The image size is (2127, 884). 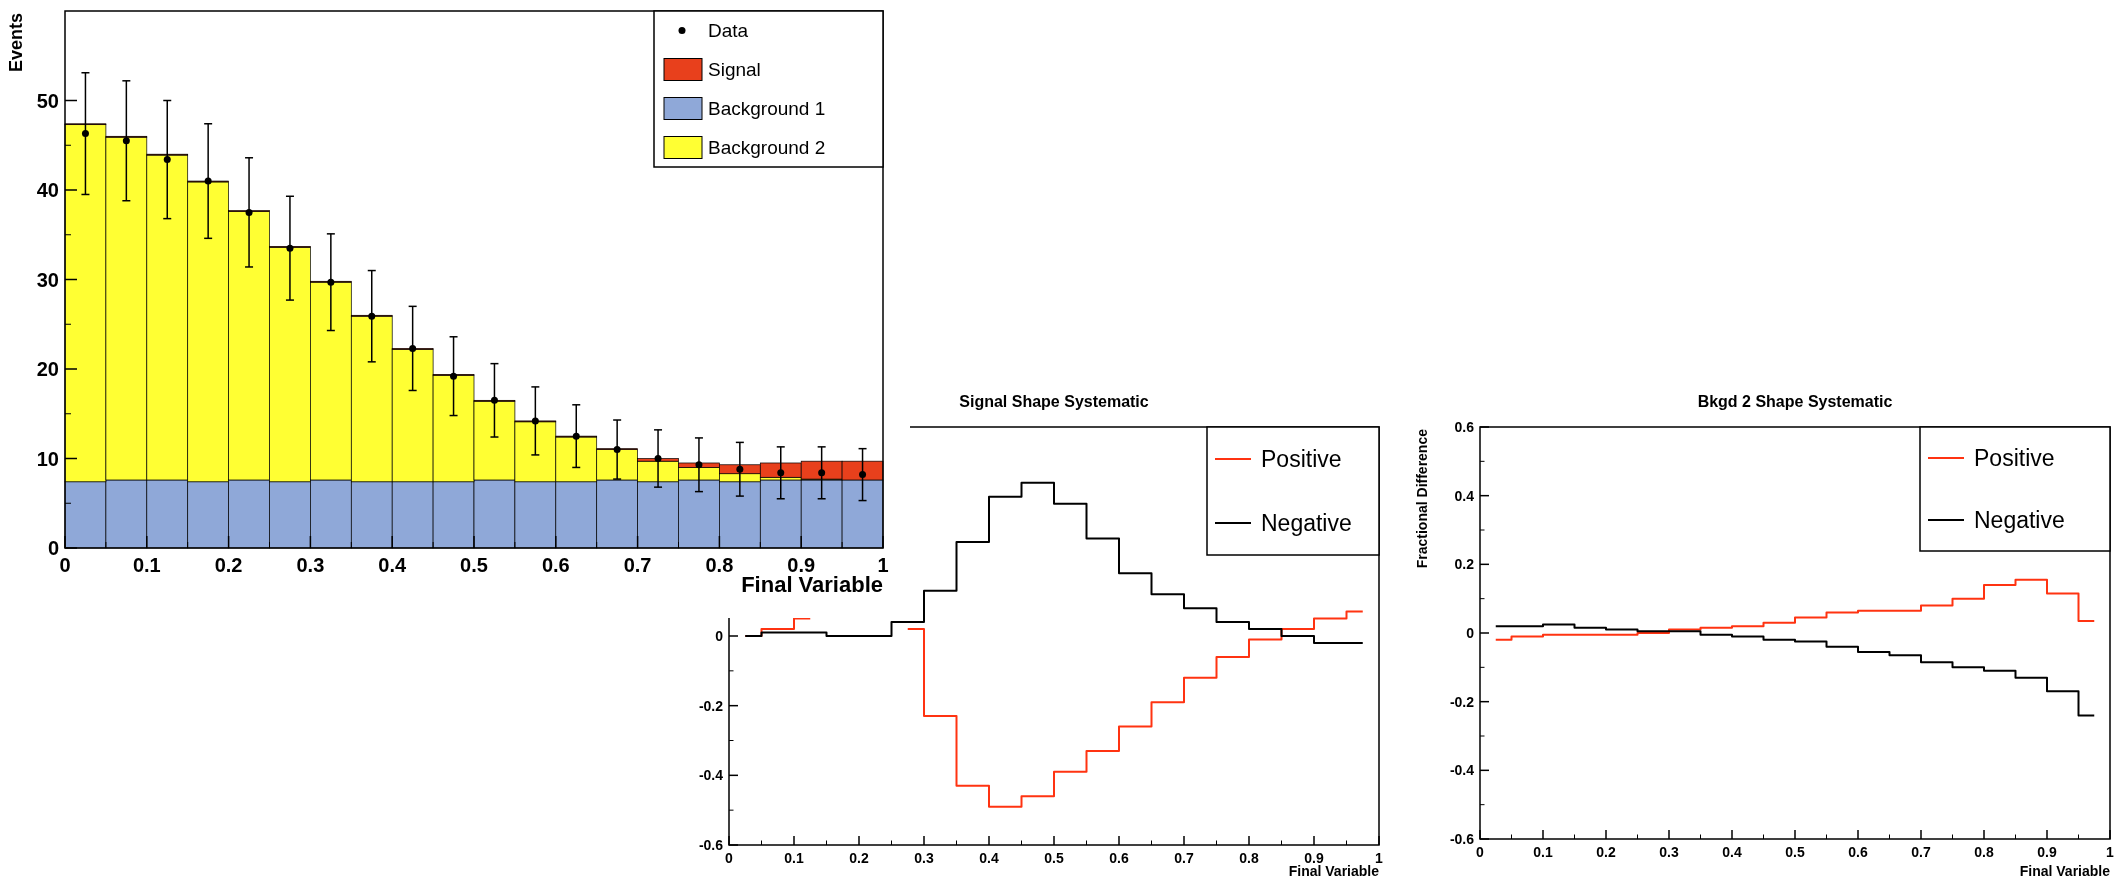 What do you see at coordinates (47, 279) in the screenshot?
I see `y-tick-label: 30` at bounding box center [47, 279].